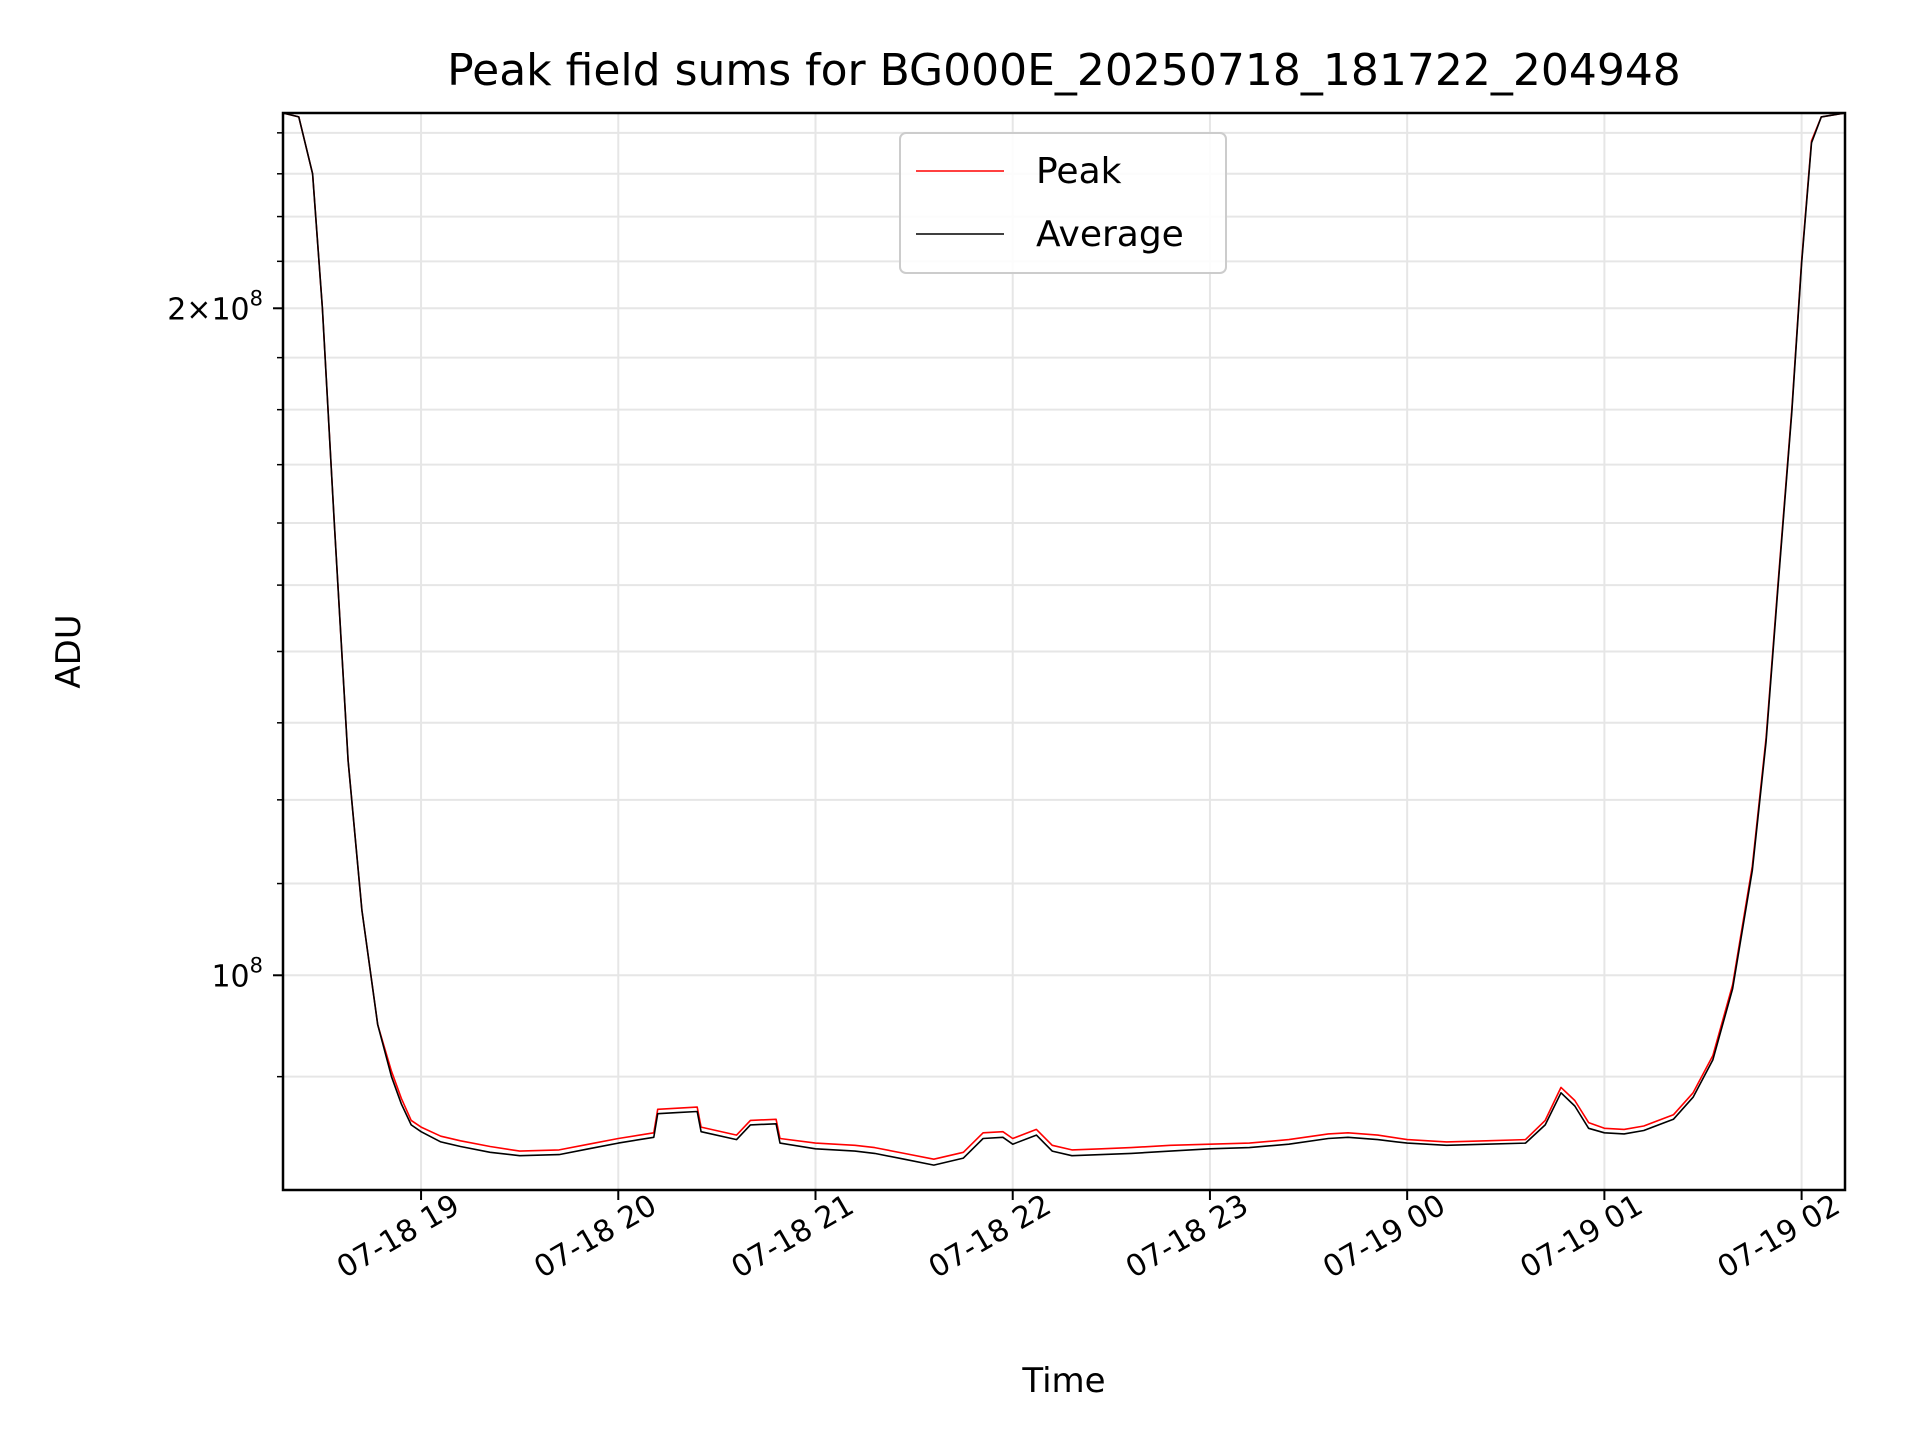 Image resolution: width=1920 pixels, height=1440 pixels. What do you see at coordinates (1063, 1381) in the screenshot?
I see `x-axis-label: Time` at bounding box center [1063, 1381].